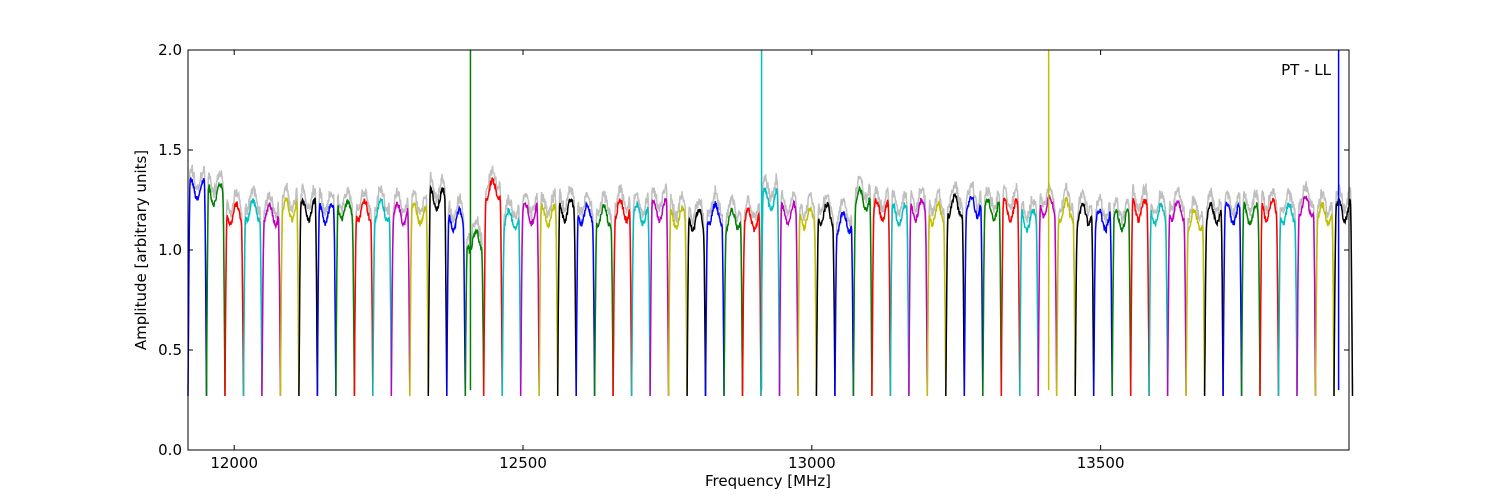 Image resolution: width=1500 pixels, height=500 pixels. Describe the element at coordinates (234, 463) in the screenshot. I see `x-tick-label: 12000` at that location.